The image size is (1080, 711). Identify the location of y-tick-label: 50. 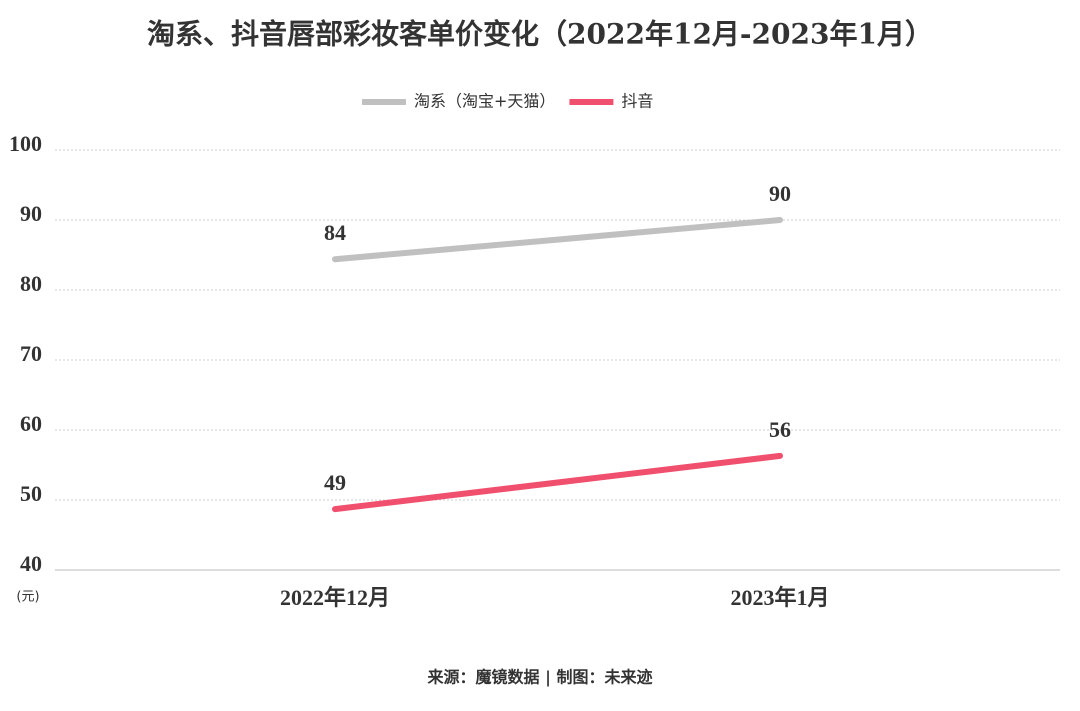
(31, 493).